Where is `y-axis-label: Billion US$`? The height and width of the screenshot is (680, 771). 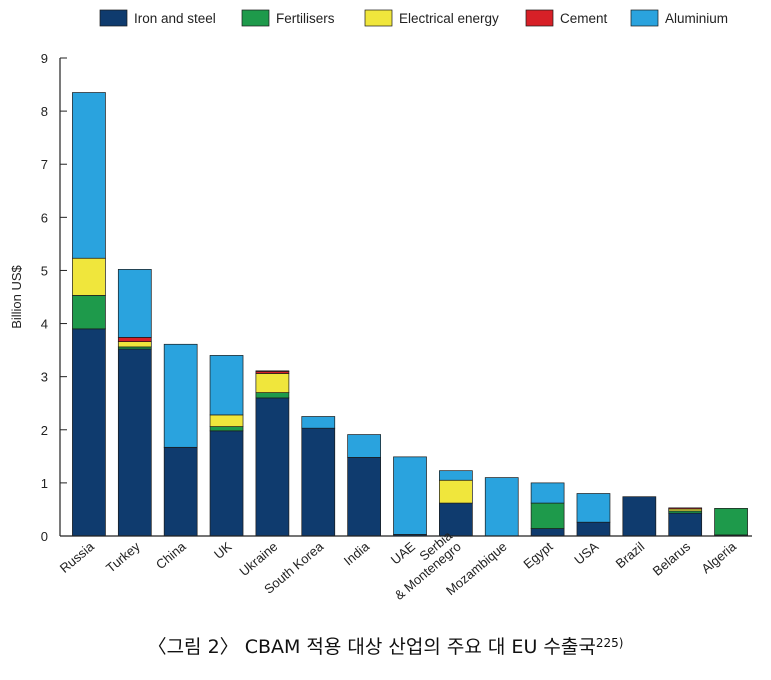
y-axis-label: Billion US$ is located at coordinates (16, 296).